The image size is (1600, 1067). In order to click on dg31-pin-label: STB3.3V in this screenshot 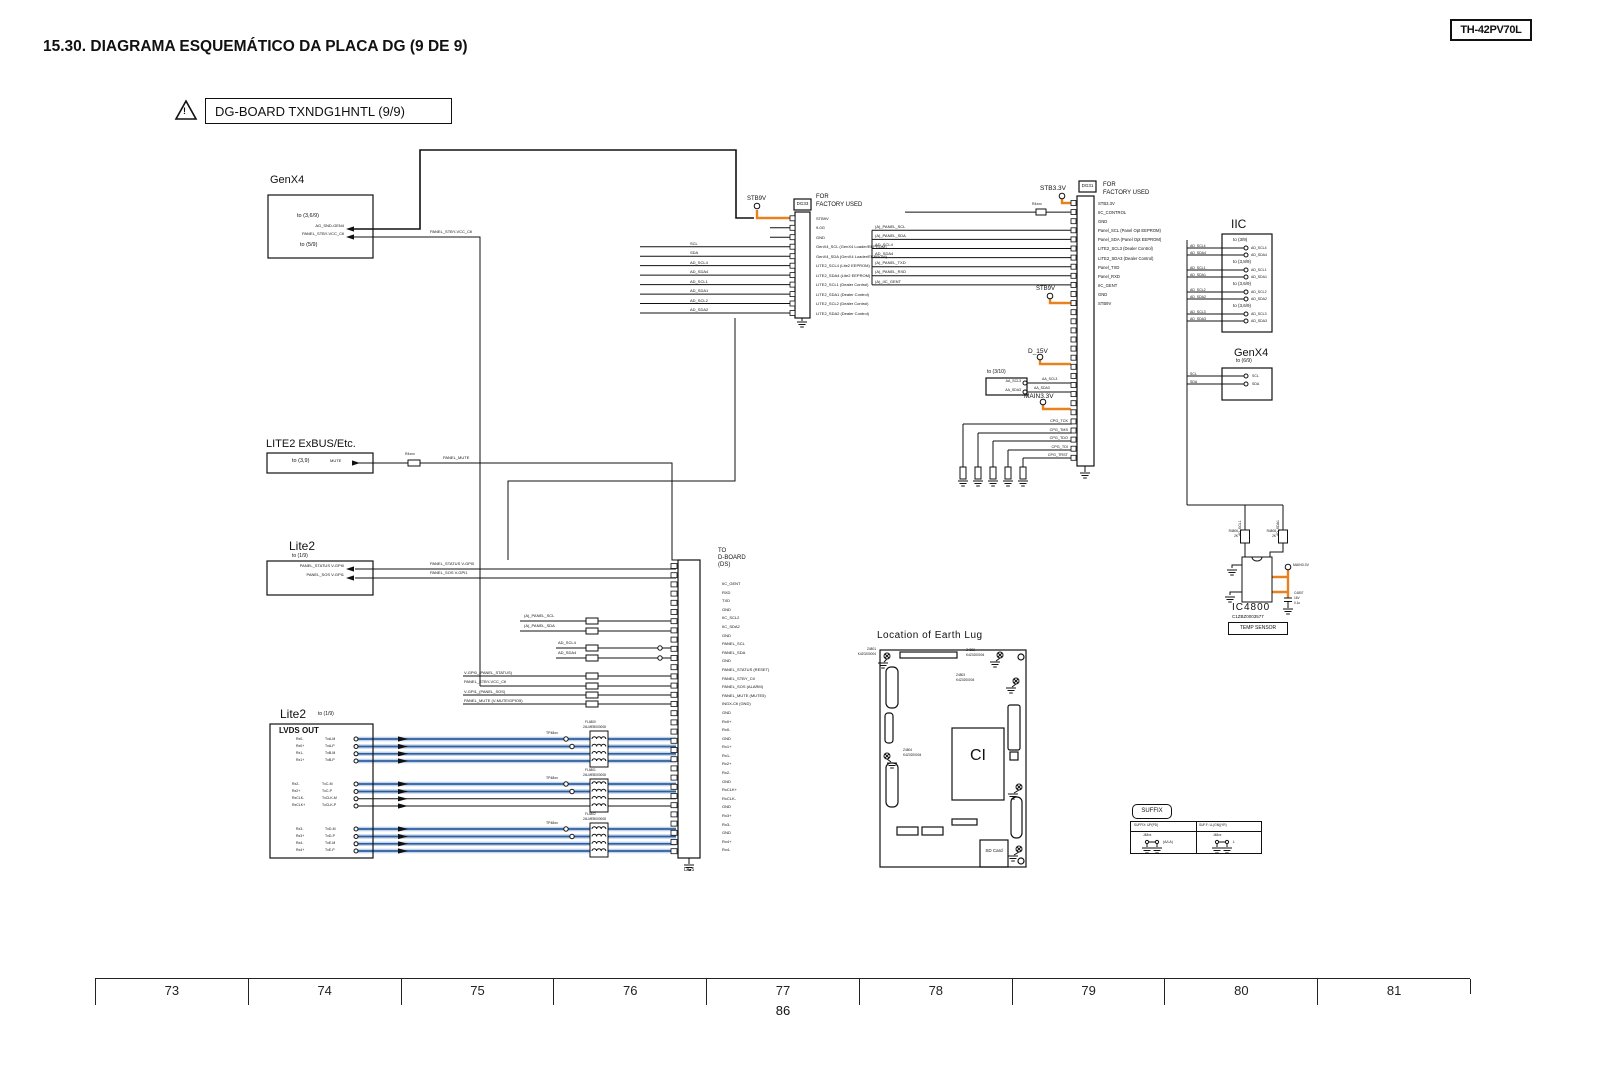, I will do `click(1106, 203)`.